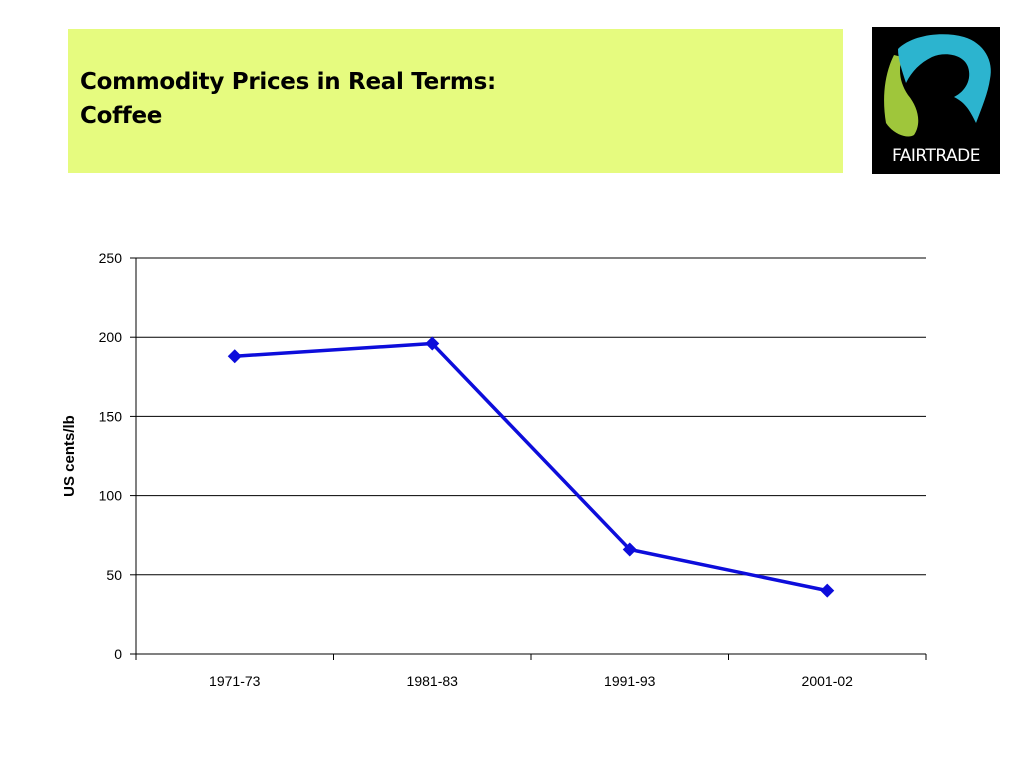 This screenshot has height=768, width=1024. I want to click on y-tick-label: 0, so click(118, 654).